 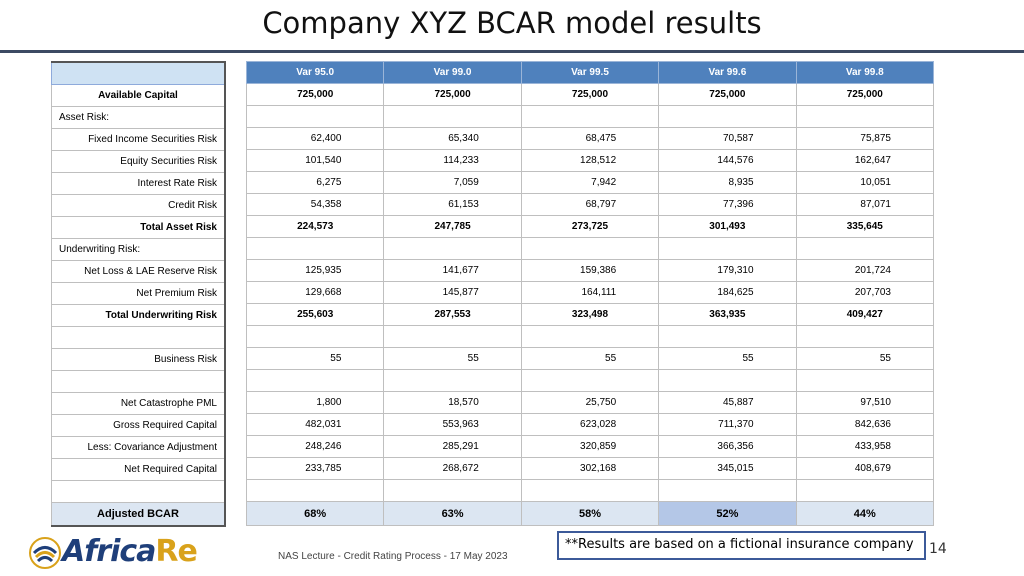 I want to click on table-row: 129,668 145,877 164,111 184,625 207,703, so click(x=590, y=292).